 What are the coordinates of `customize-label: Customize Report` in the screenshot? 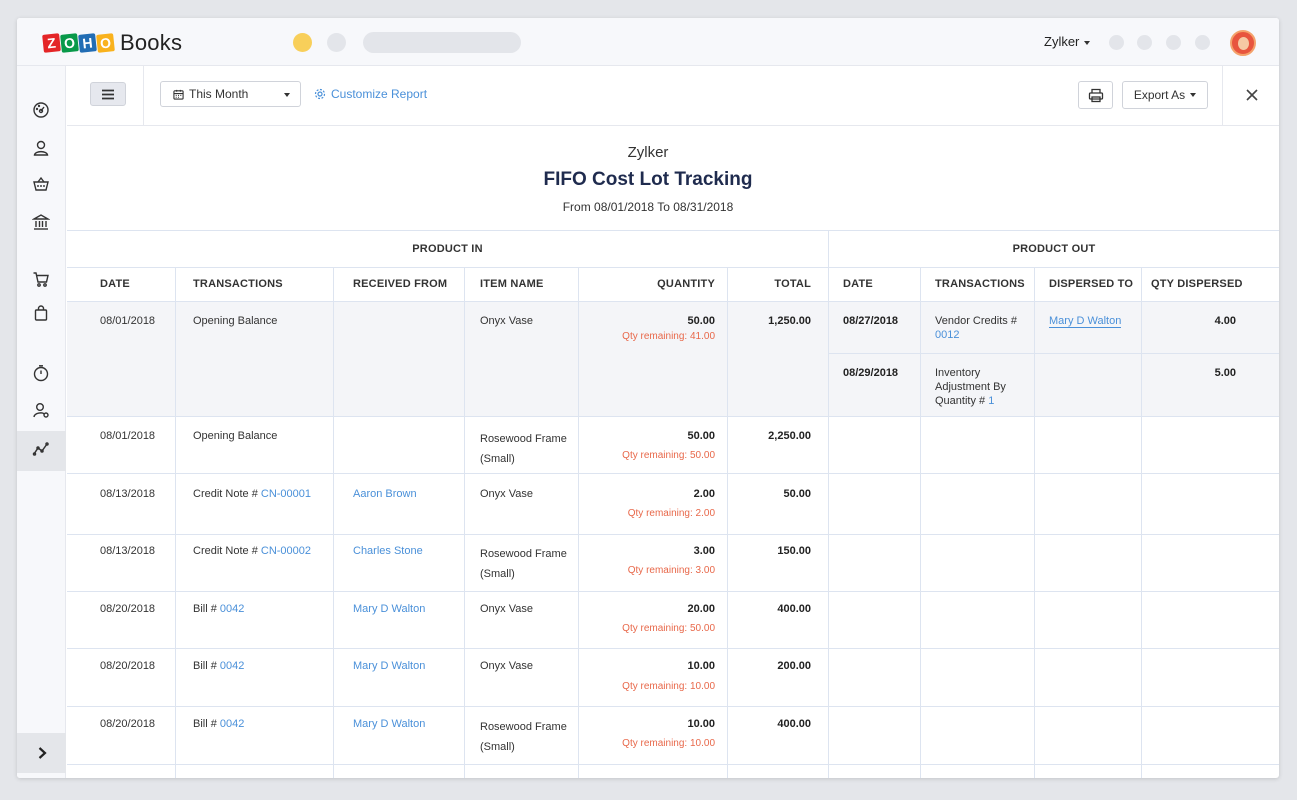 It's located at (379, 94).